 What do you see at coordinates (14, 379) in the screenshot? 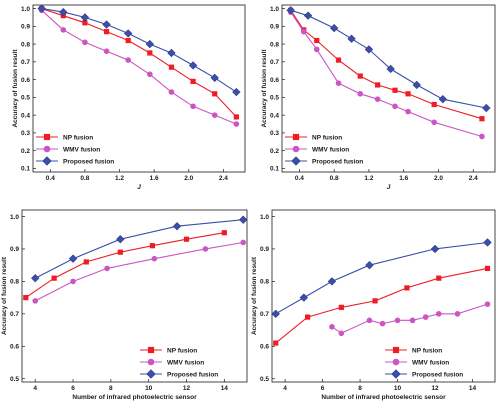
I see `y-tick-label: 0.5` at bounding box center [14, 379].